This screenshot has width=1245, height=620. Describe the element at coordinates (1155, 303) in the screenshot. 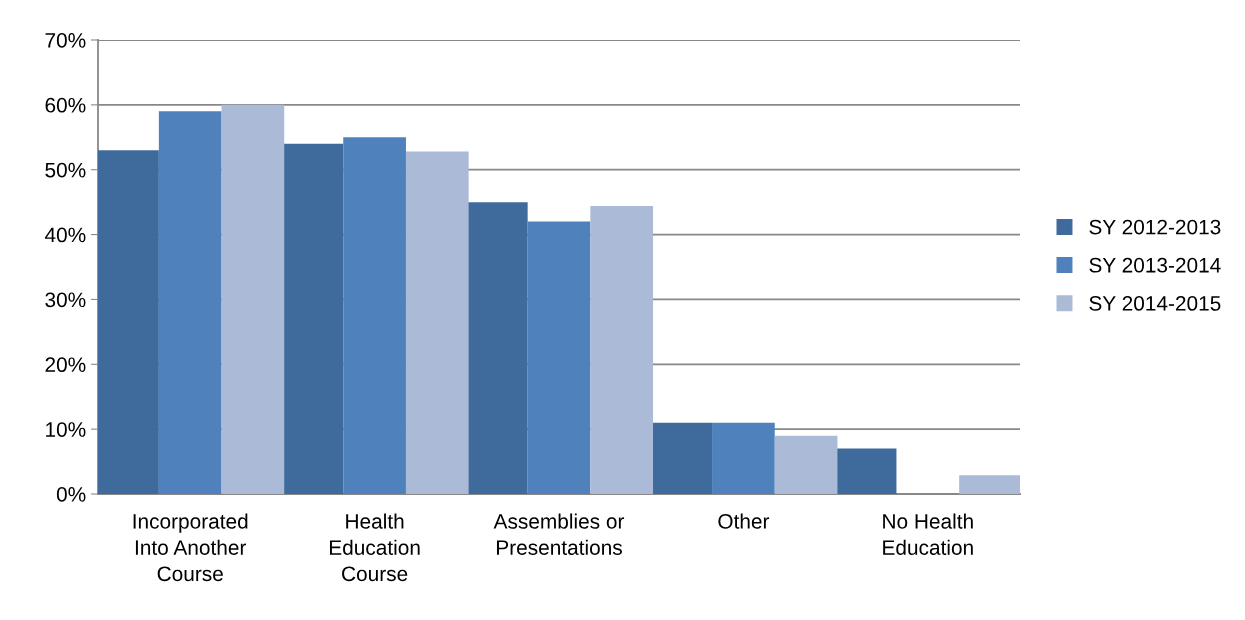

I see `legend-label: SY 2014-2015` at that location.